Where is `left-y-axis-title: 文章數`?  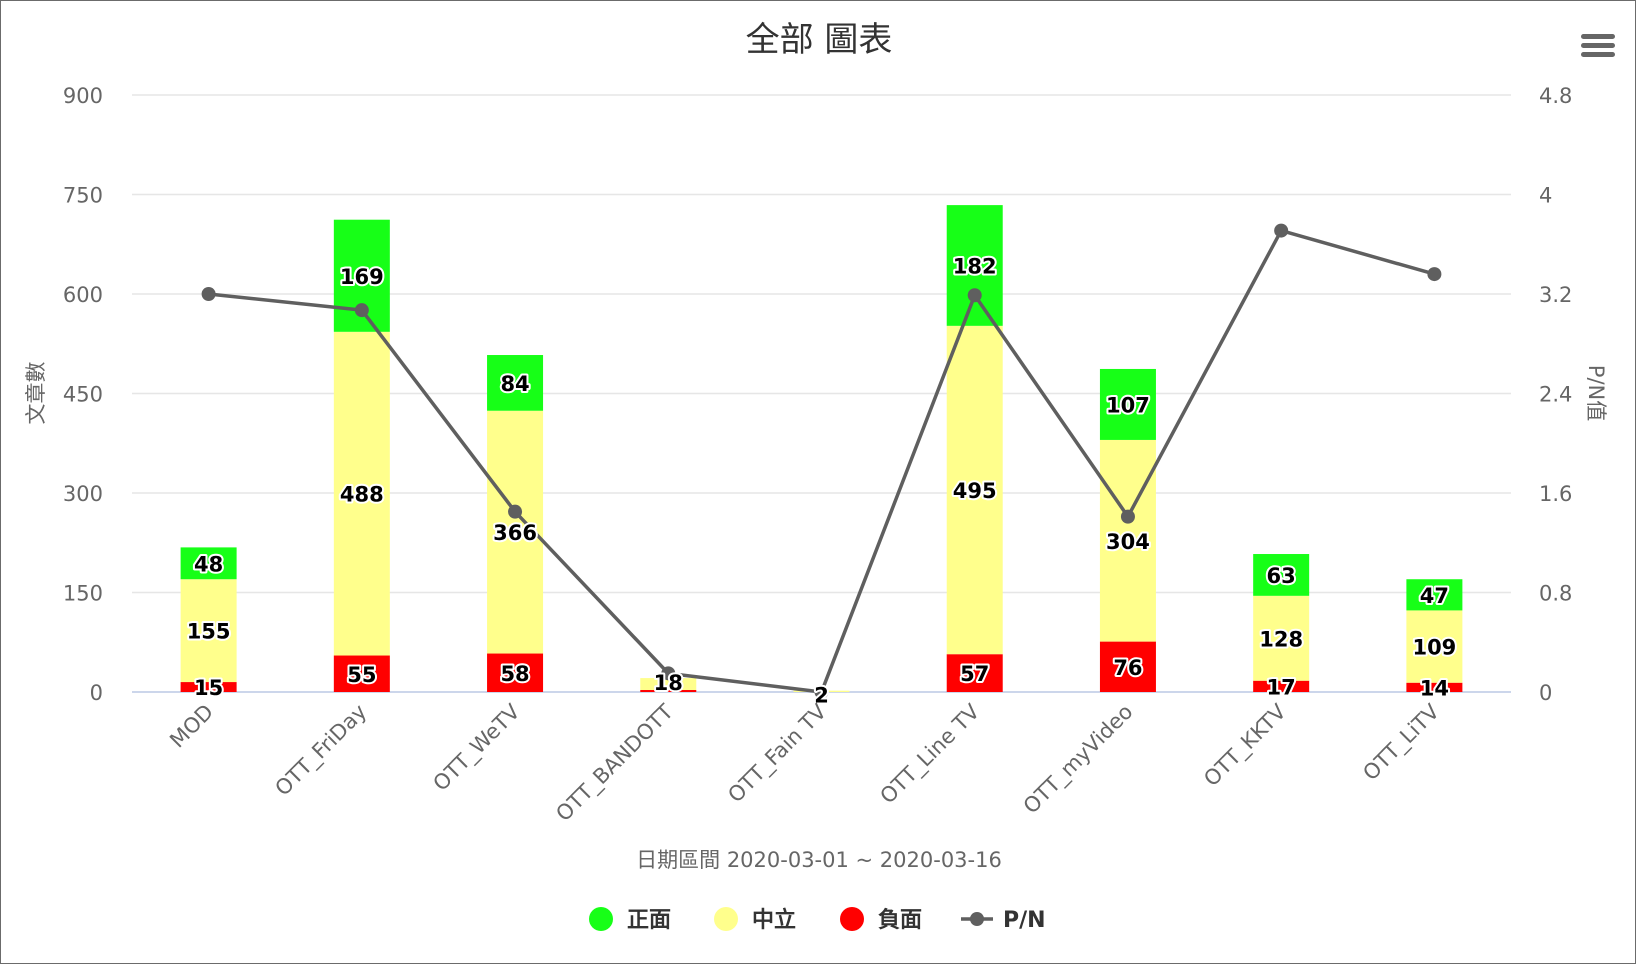
left-y-axis-title: 文章數 is located at coordinates (36, 393).